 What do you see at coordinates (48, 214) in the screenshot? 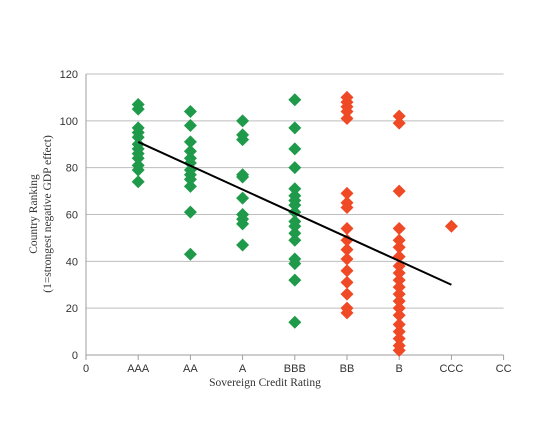
I see `y-axis-title-line-2: (1=strongest negative GDP effect)` at bounding box center [48, 214].